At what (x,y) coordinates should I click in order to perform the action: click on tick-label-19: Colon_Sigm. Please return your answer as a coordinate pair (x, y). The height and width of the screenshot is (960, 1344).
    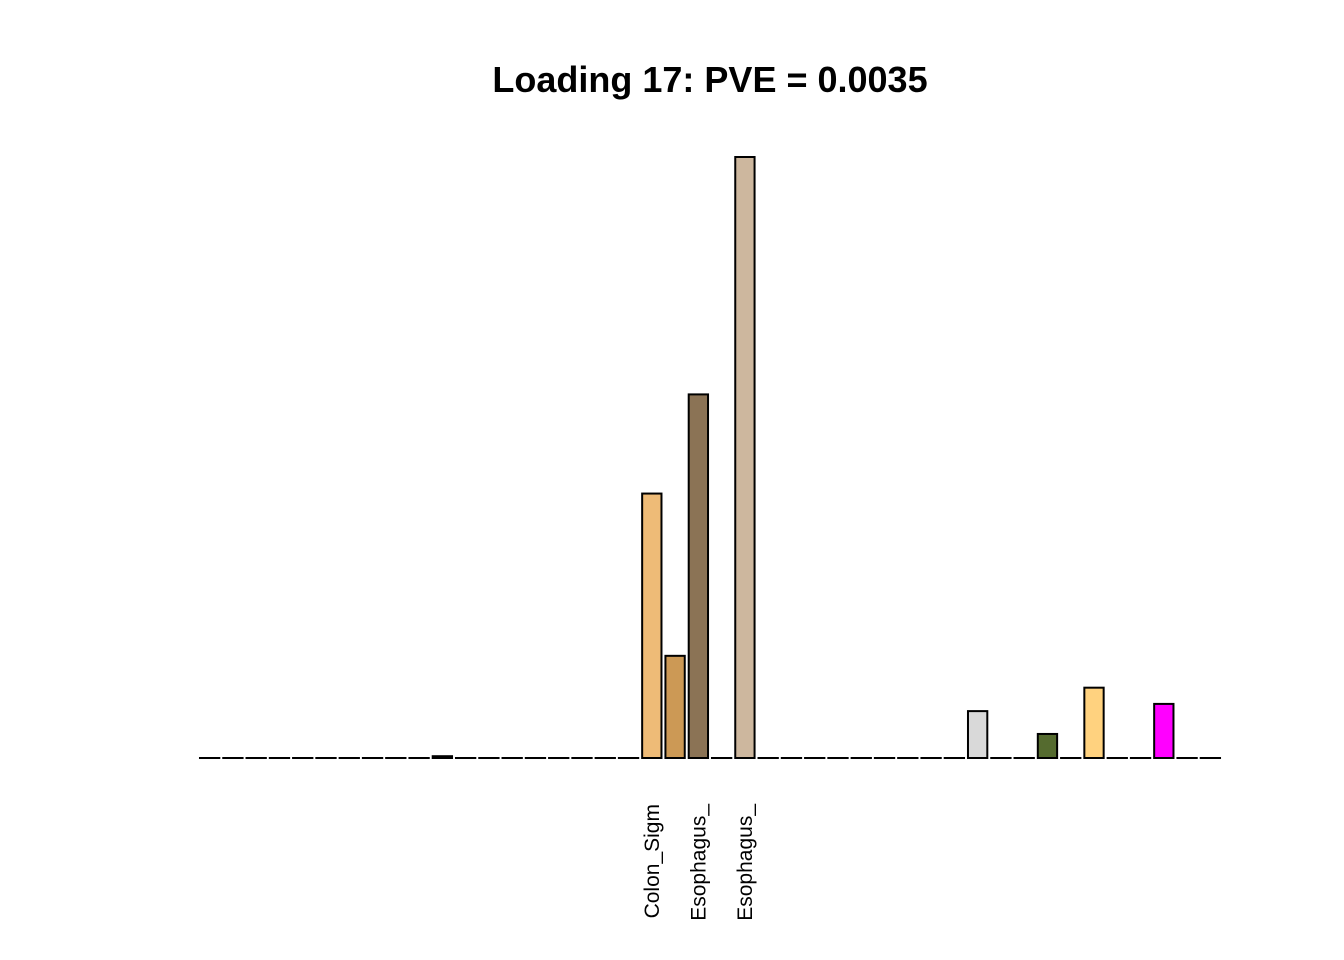
    Looking at the image, I should click on (652, 861).